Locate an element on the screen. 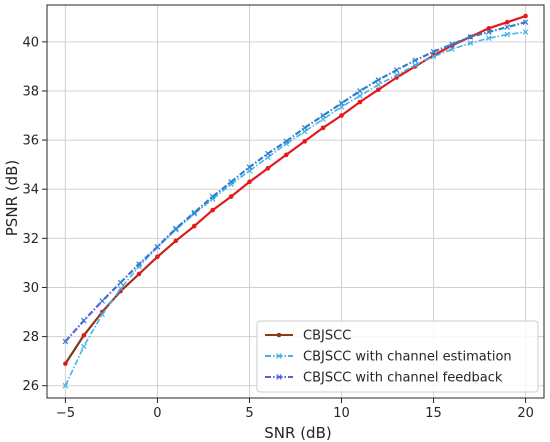 This screenshot has height=442, width=550. x-tick-label: 10 is located at coordinates (341, 413).